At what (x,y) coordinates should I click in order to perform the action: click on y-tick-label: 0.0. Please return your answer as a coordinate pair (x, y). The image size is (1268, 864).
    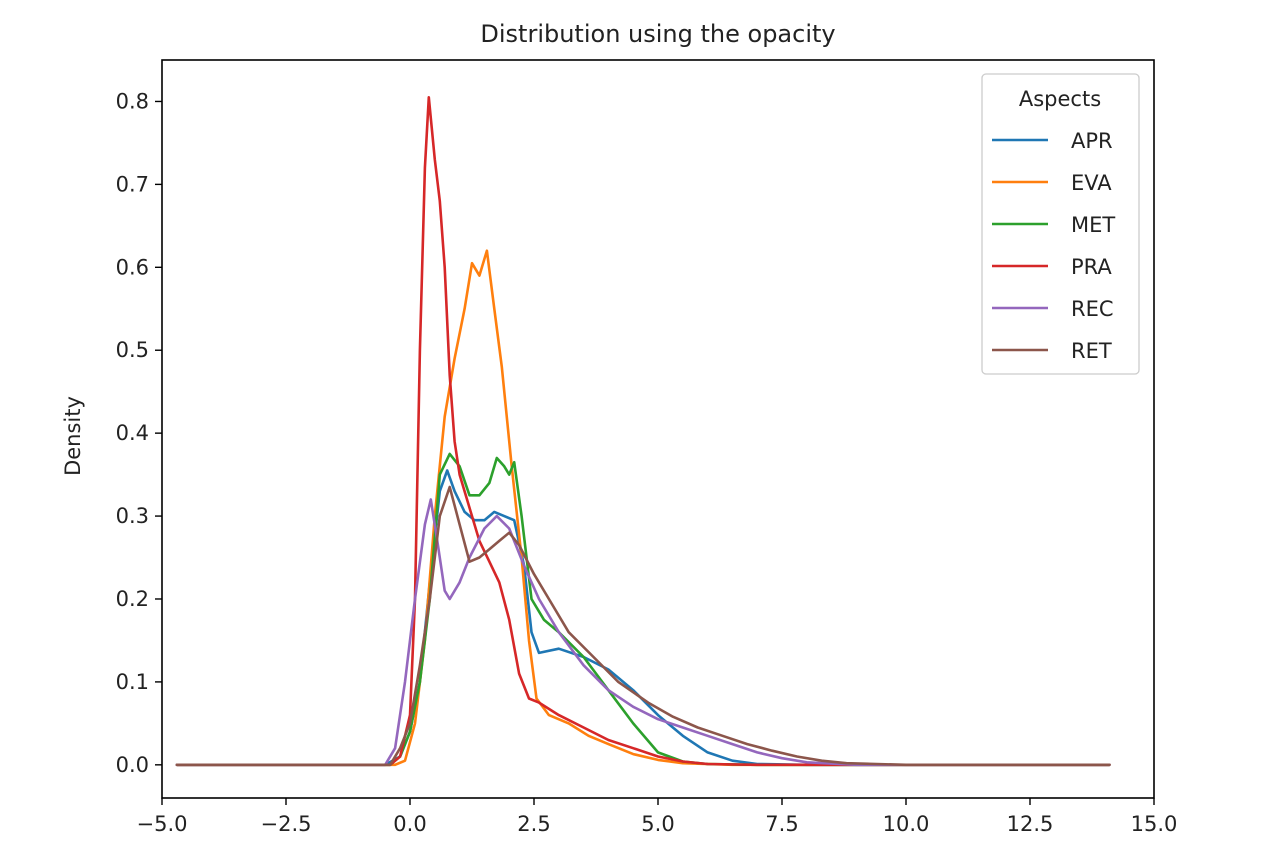
    Looking at the image, I should click on (132, 765).